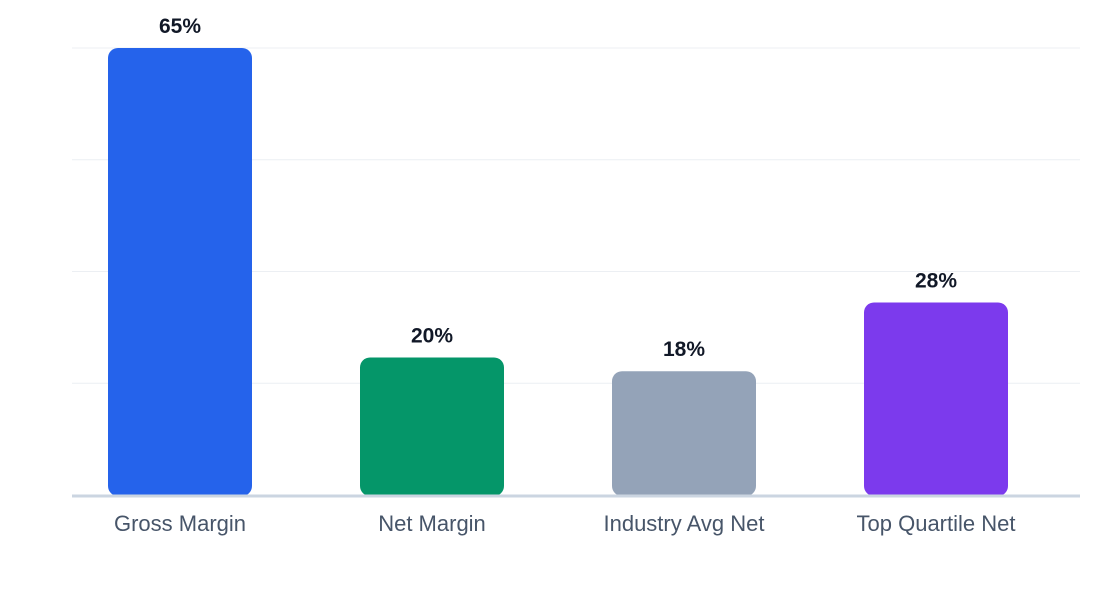 Image resolution: width=1120 pixels, height=605 pixels. Describe the element at coordinates (180, 26) in the screenshot. I see `data-label: 65%` at that location.